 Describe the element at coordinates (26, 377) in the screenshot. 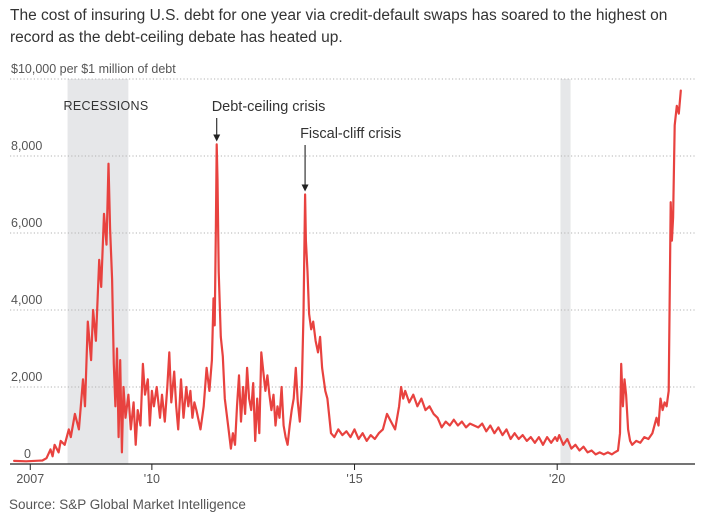

I see `y-tick-label-2000: 2,000` at that location.